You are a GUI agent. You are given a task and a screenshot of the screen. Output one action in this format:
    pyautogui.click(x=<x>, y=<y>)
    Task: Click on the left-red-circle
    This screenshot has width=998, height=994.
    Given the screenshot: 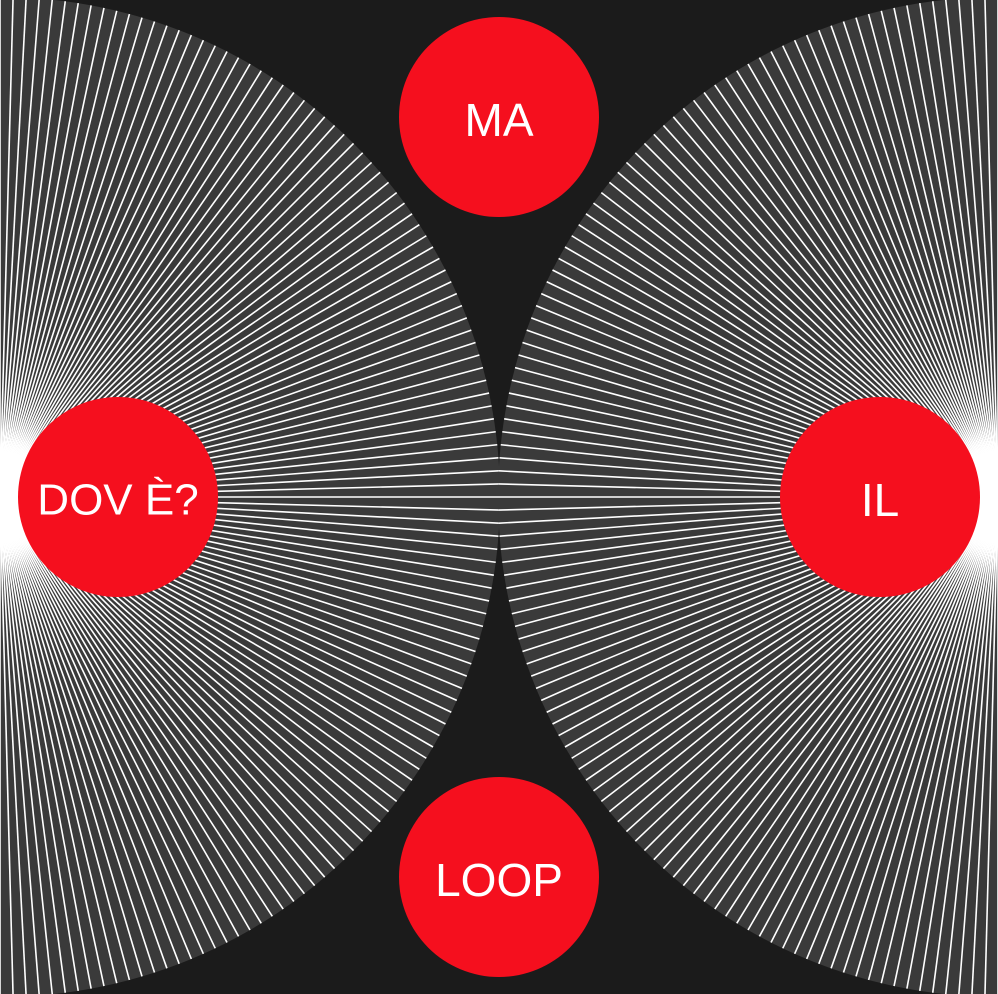 What is the action you would take?
    pyautogui.click(x=118, y=497)
    